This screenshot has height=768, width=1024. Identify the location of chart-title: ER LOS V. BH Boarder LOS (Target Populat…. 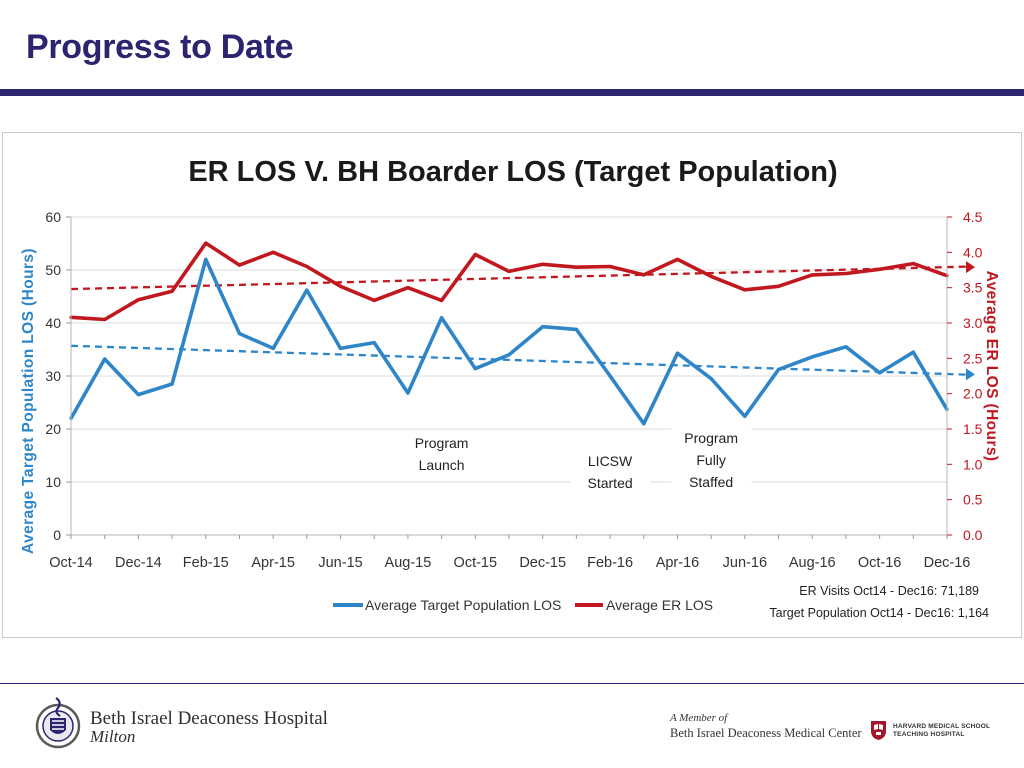
(512, 172).